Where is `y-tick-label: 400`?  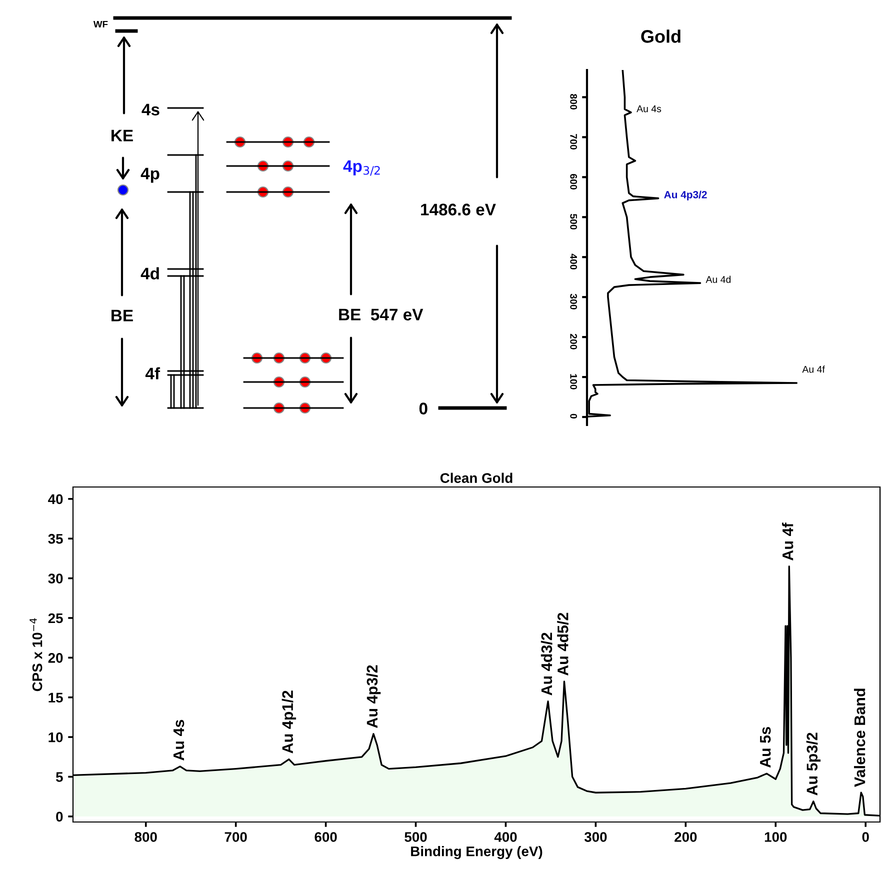 y-tick-label: 400 is located at coordinates (574, 262).